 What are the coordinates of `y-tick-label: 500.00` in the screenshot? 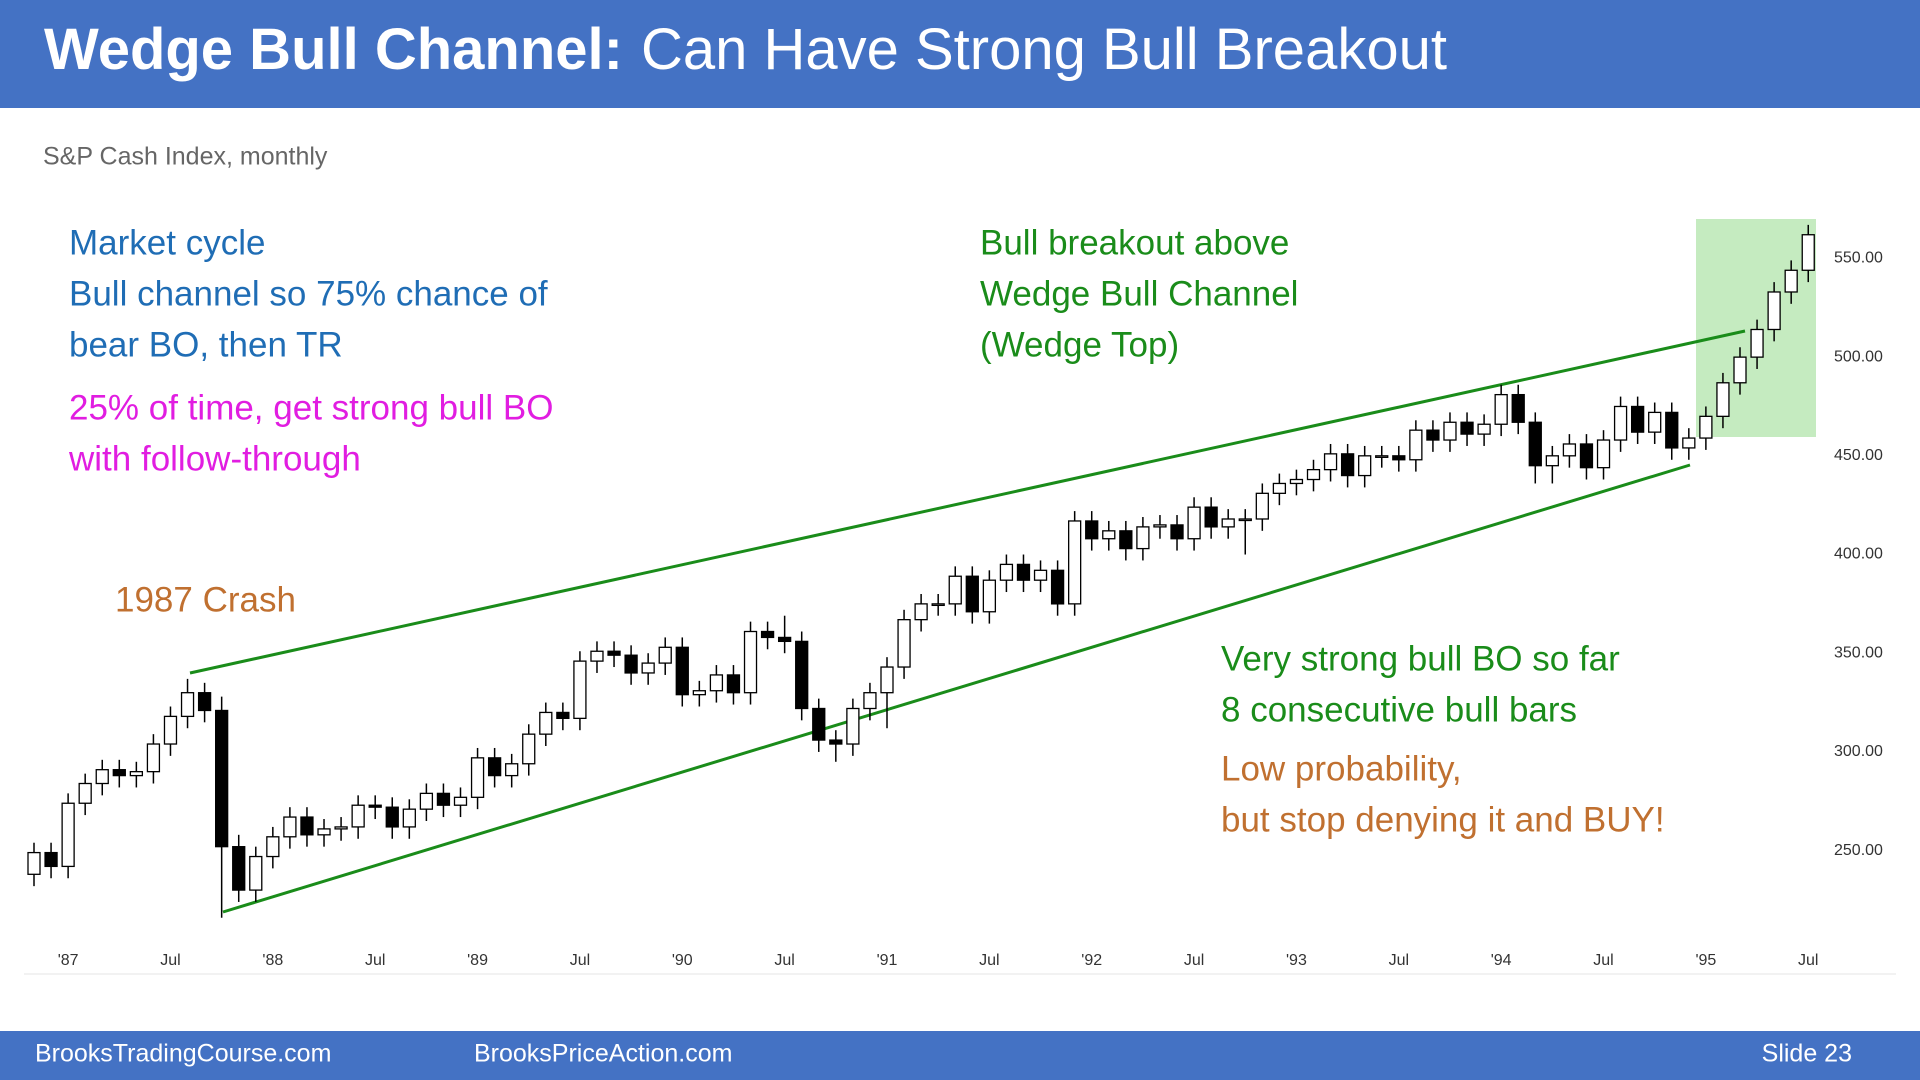 It's located at (1858, 356).